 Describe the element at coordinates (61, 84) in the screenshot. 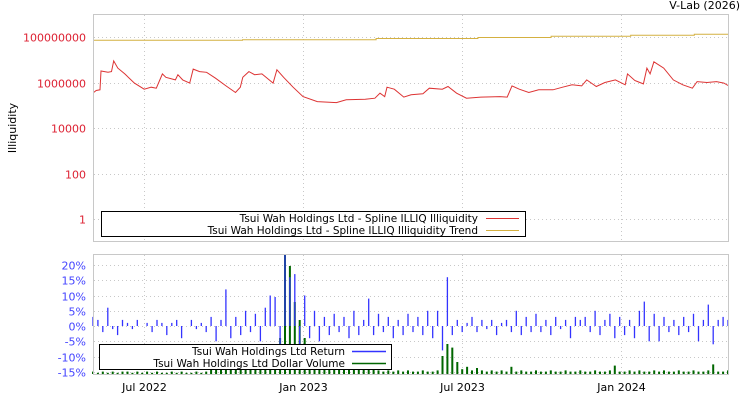

I see `top-y-tick-label: 1000000` at that location.